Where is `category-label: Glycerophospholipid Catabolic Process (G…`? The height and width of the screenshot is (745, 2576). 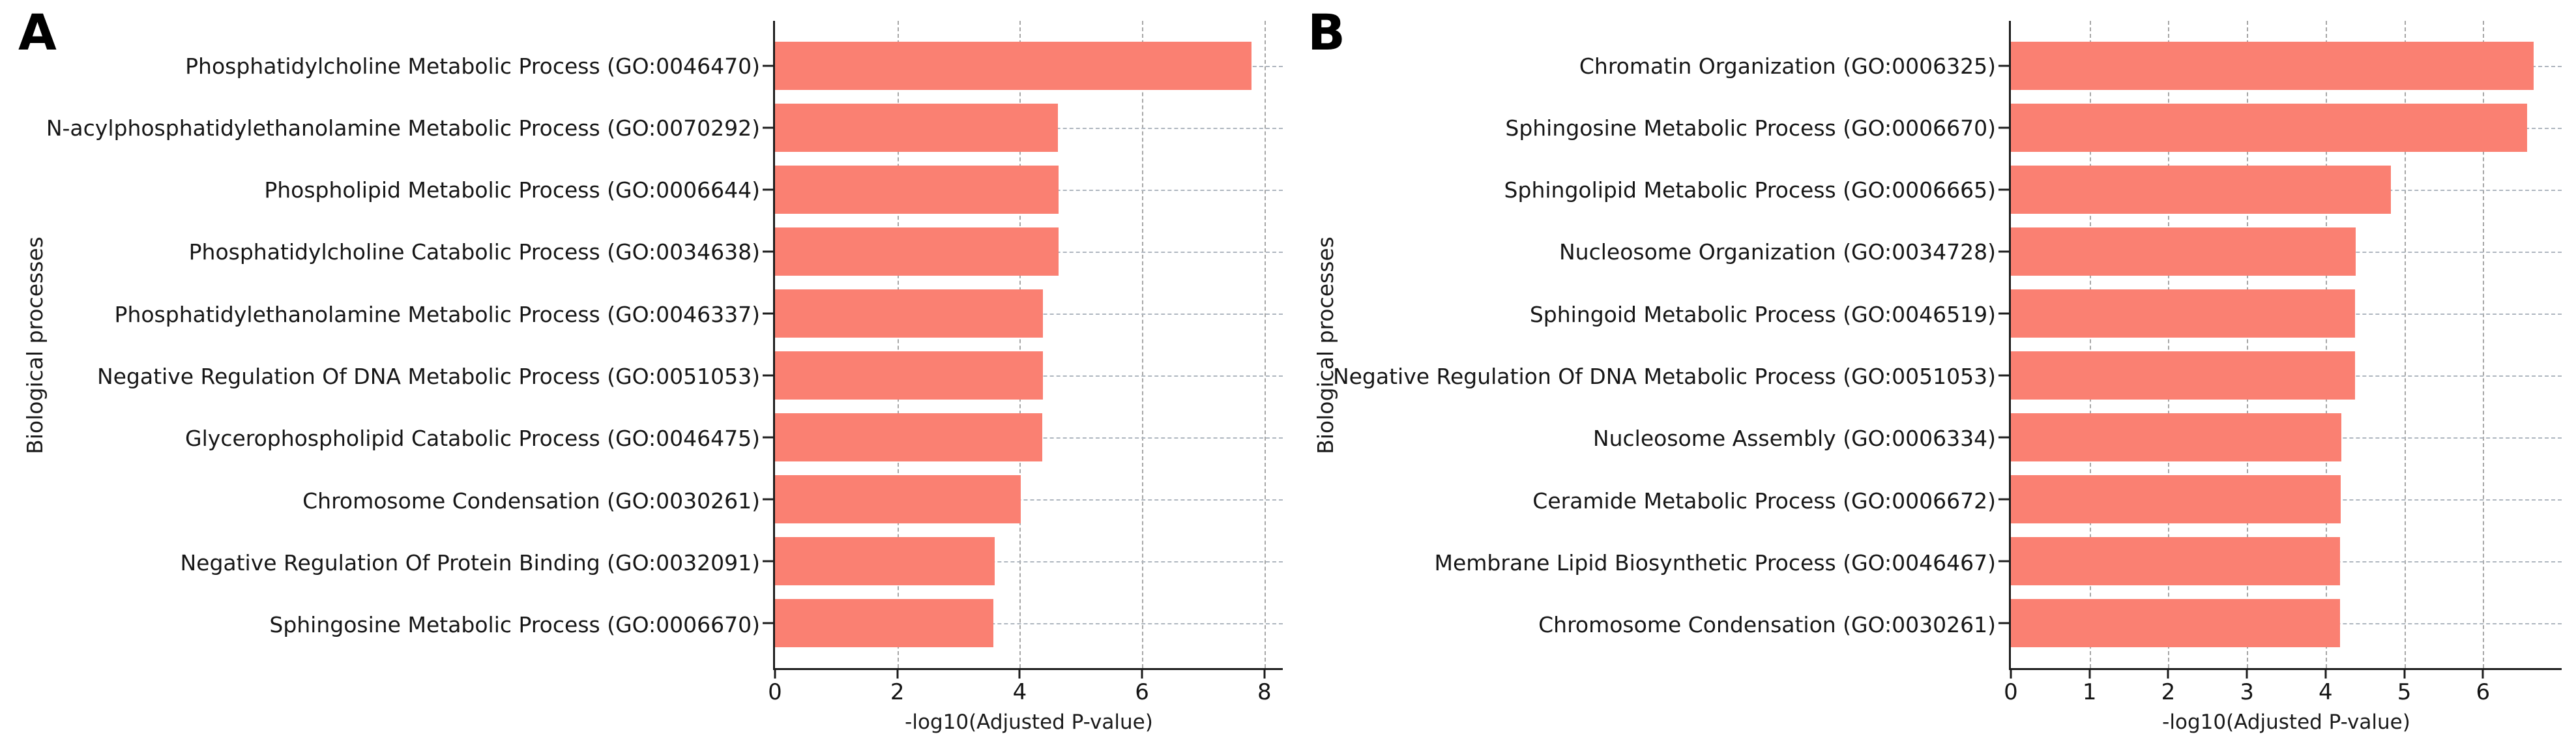 category-label: Glycerophospholipid Catabolic Process (G… is located at coordinates (472, 439).